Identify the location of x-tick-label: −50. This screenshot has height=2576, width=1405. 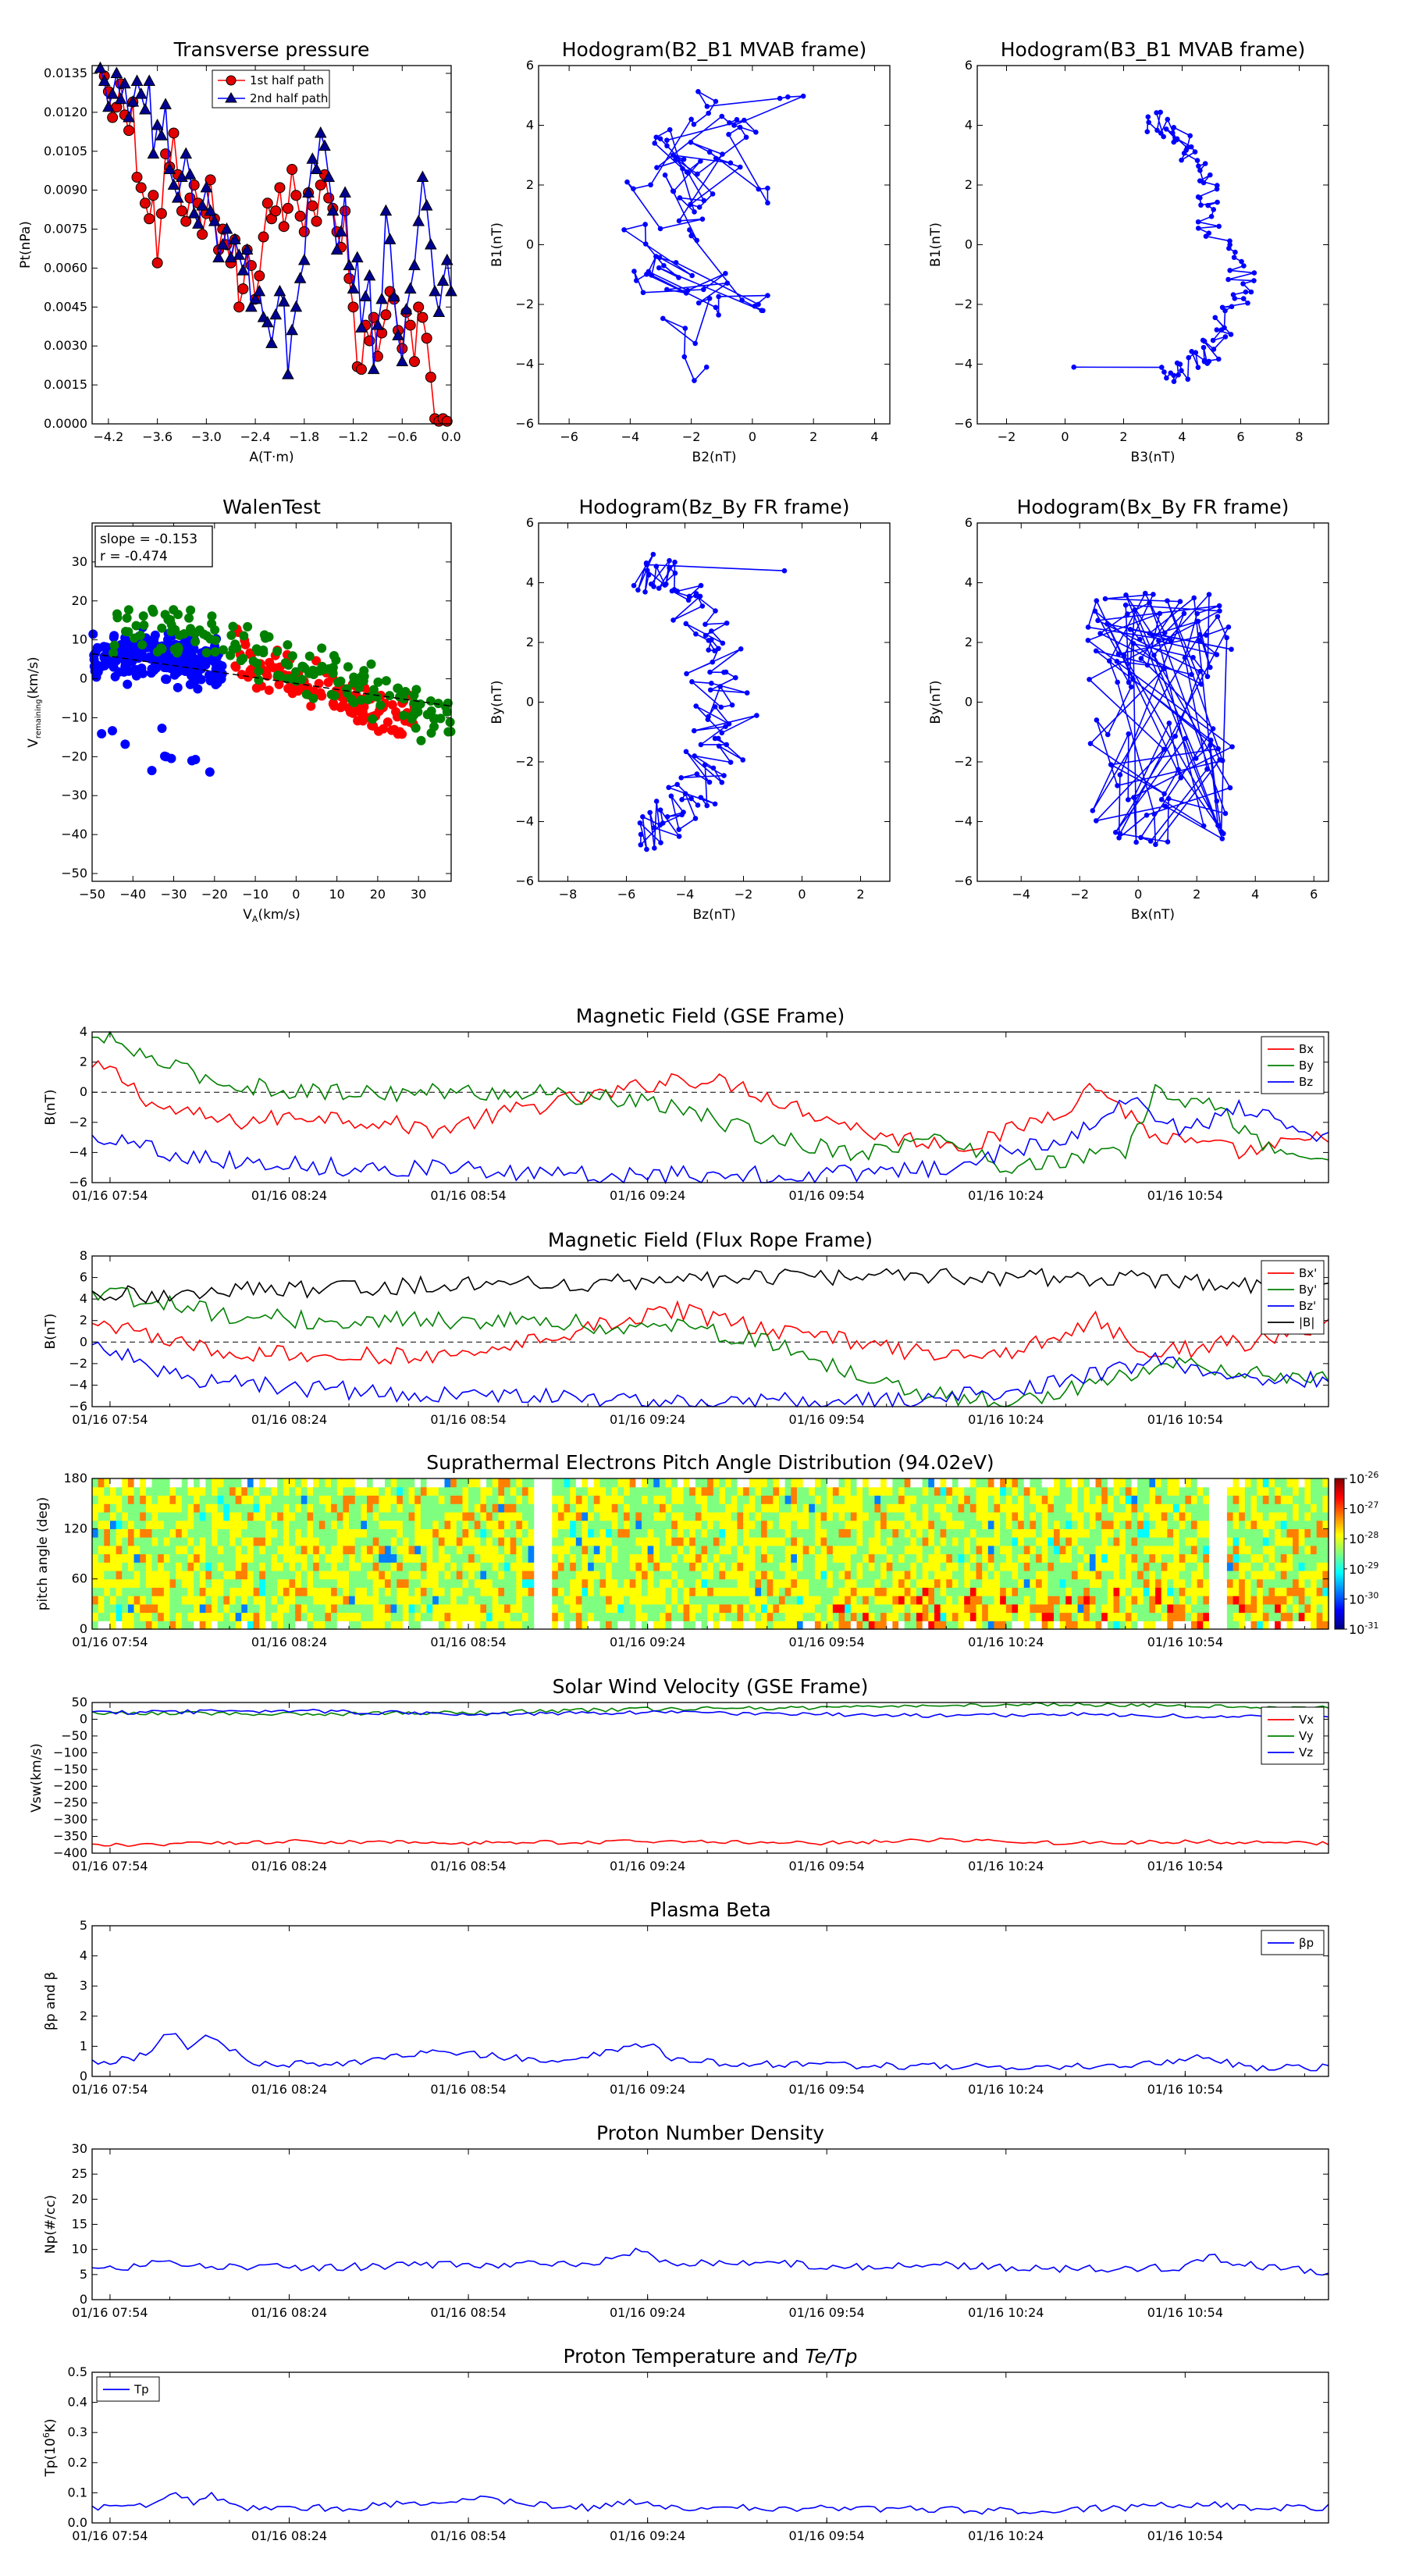
(92, 894).